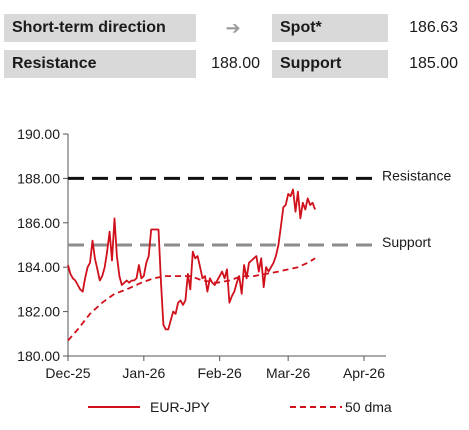 The height and width of the screenshot is (430, 469). I want to click on y-tick-label: 188.00, so click(38, 178).